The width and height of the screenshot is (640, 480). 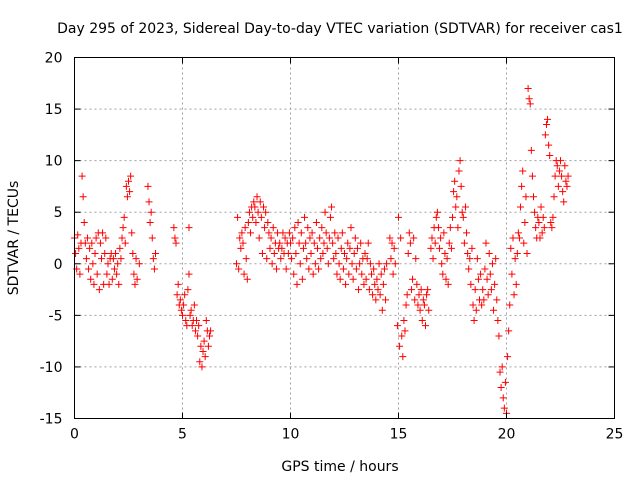 What do you see at coordinates (74, 435) in the screenshot?
I see `x-tick-label: 0` at bounding box center [74, 435].